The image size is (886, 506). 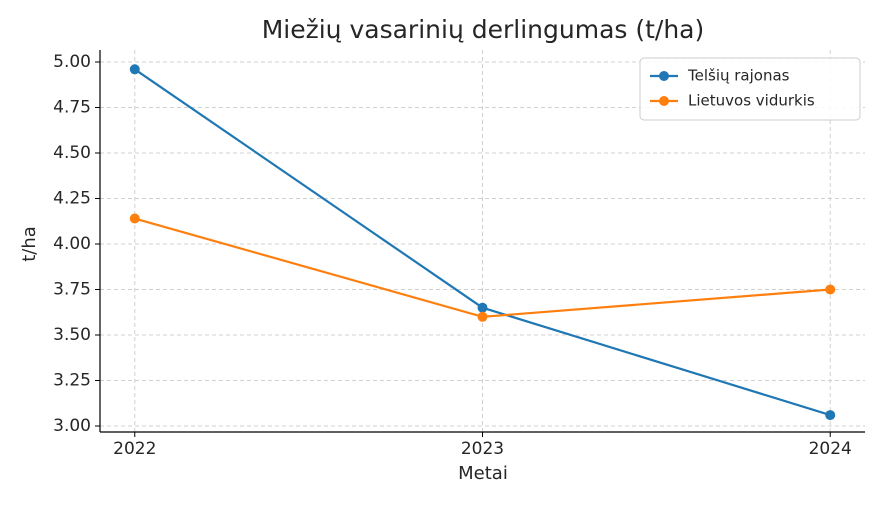 I want to click on y-tick-label: 4.50, so click(x=72, y=153).